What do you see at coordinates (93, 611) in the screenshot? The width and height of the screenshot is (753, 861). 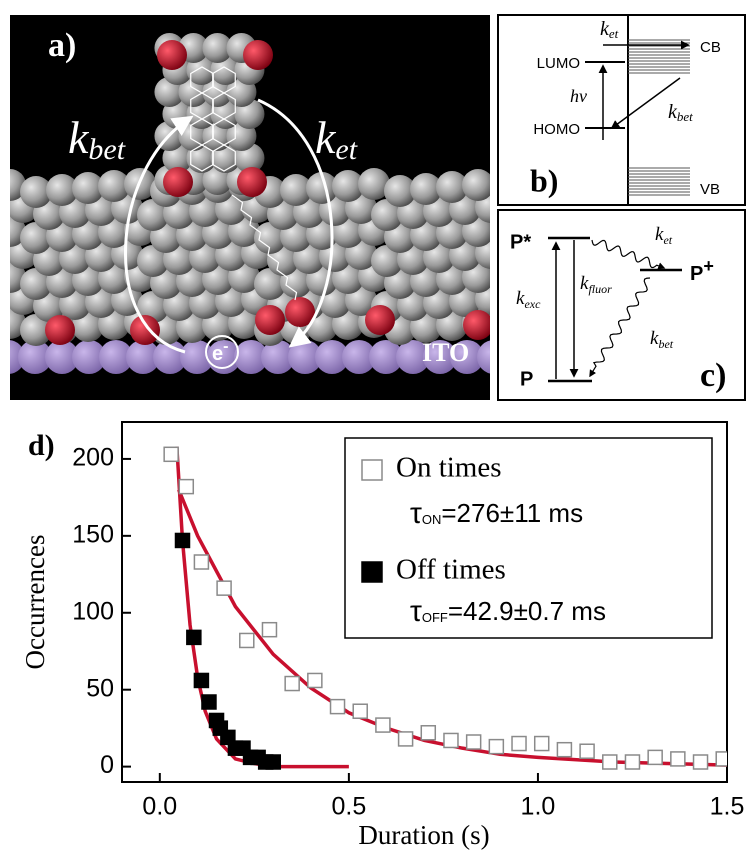 I see `y-tick-label: 100` at bounding box center [93, 611].